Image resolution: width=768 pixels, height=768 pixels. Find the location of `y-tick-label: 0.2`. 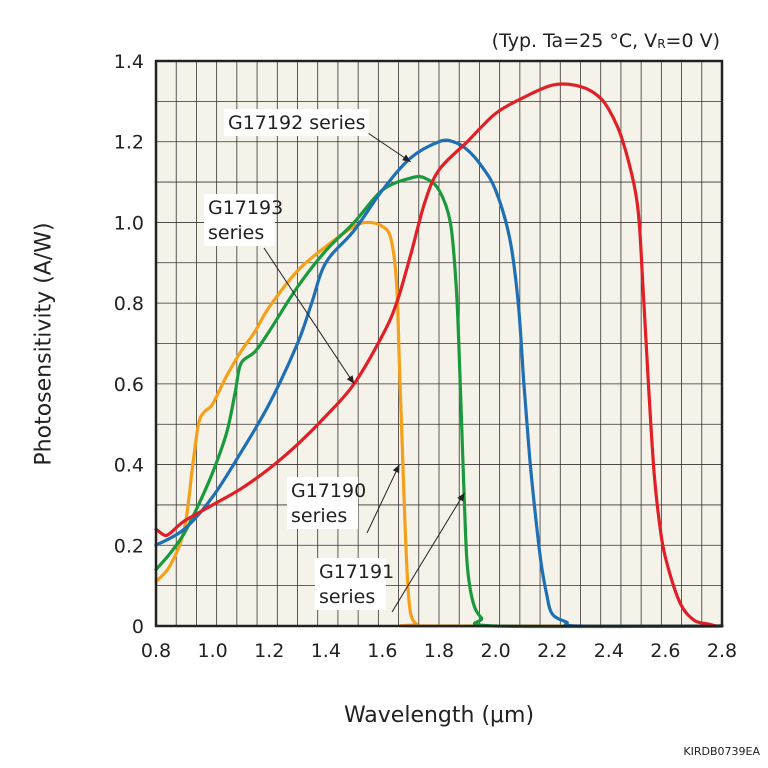

y-tick-label: 0.2 is located at coordinates (129, 546).